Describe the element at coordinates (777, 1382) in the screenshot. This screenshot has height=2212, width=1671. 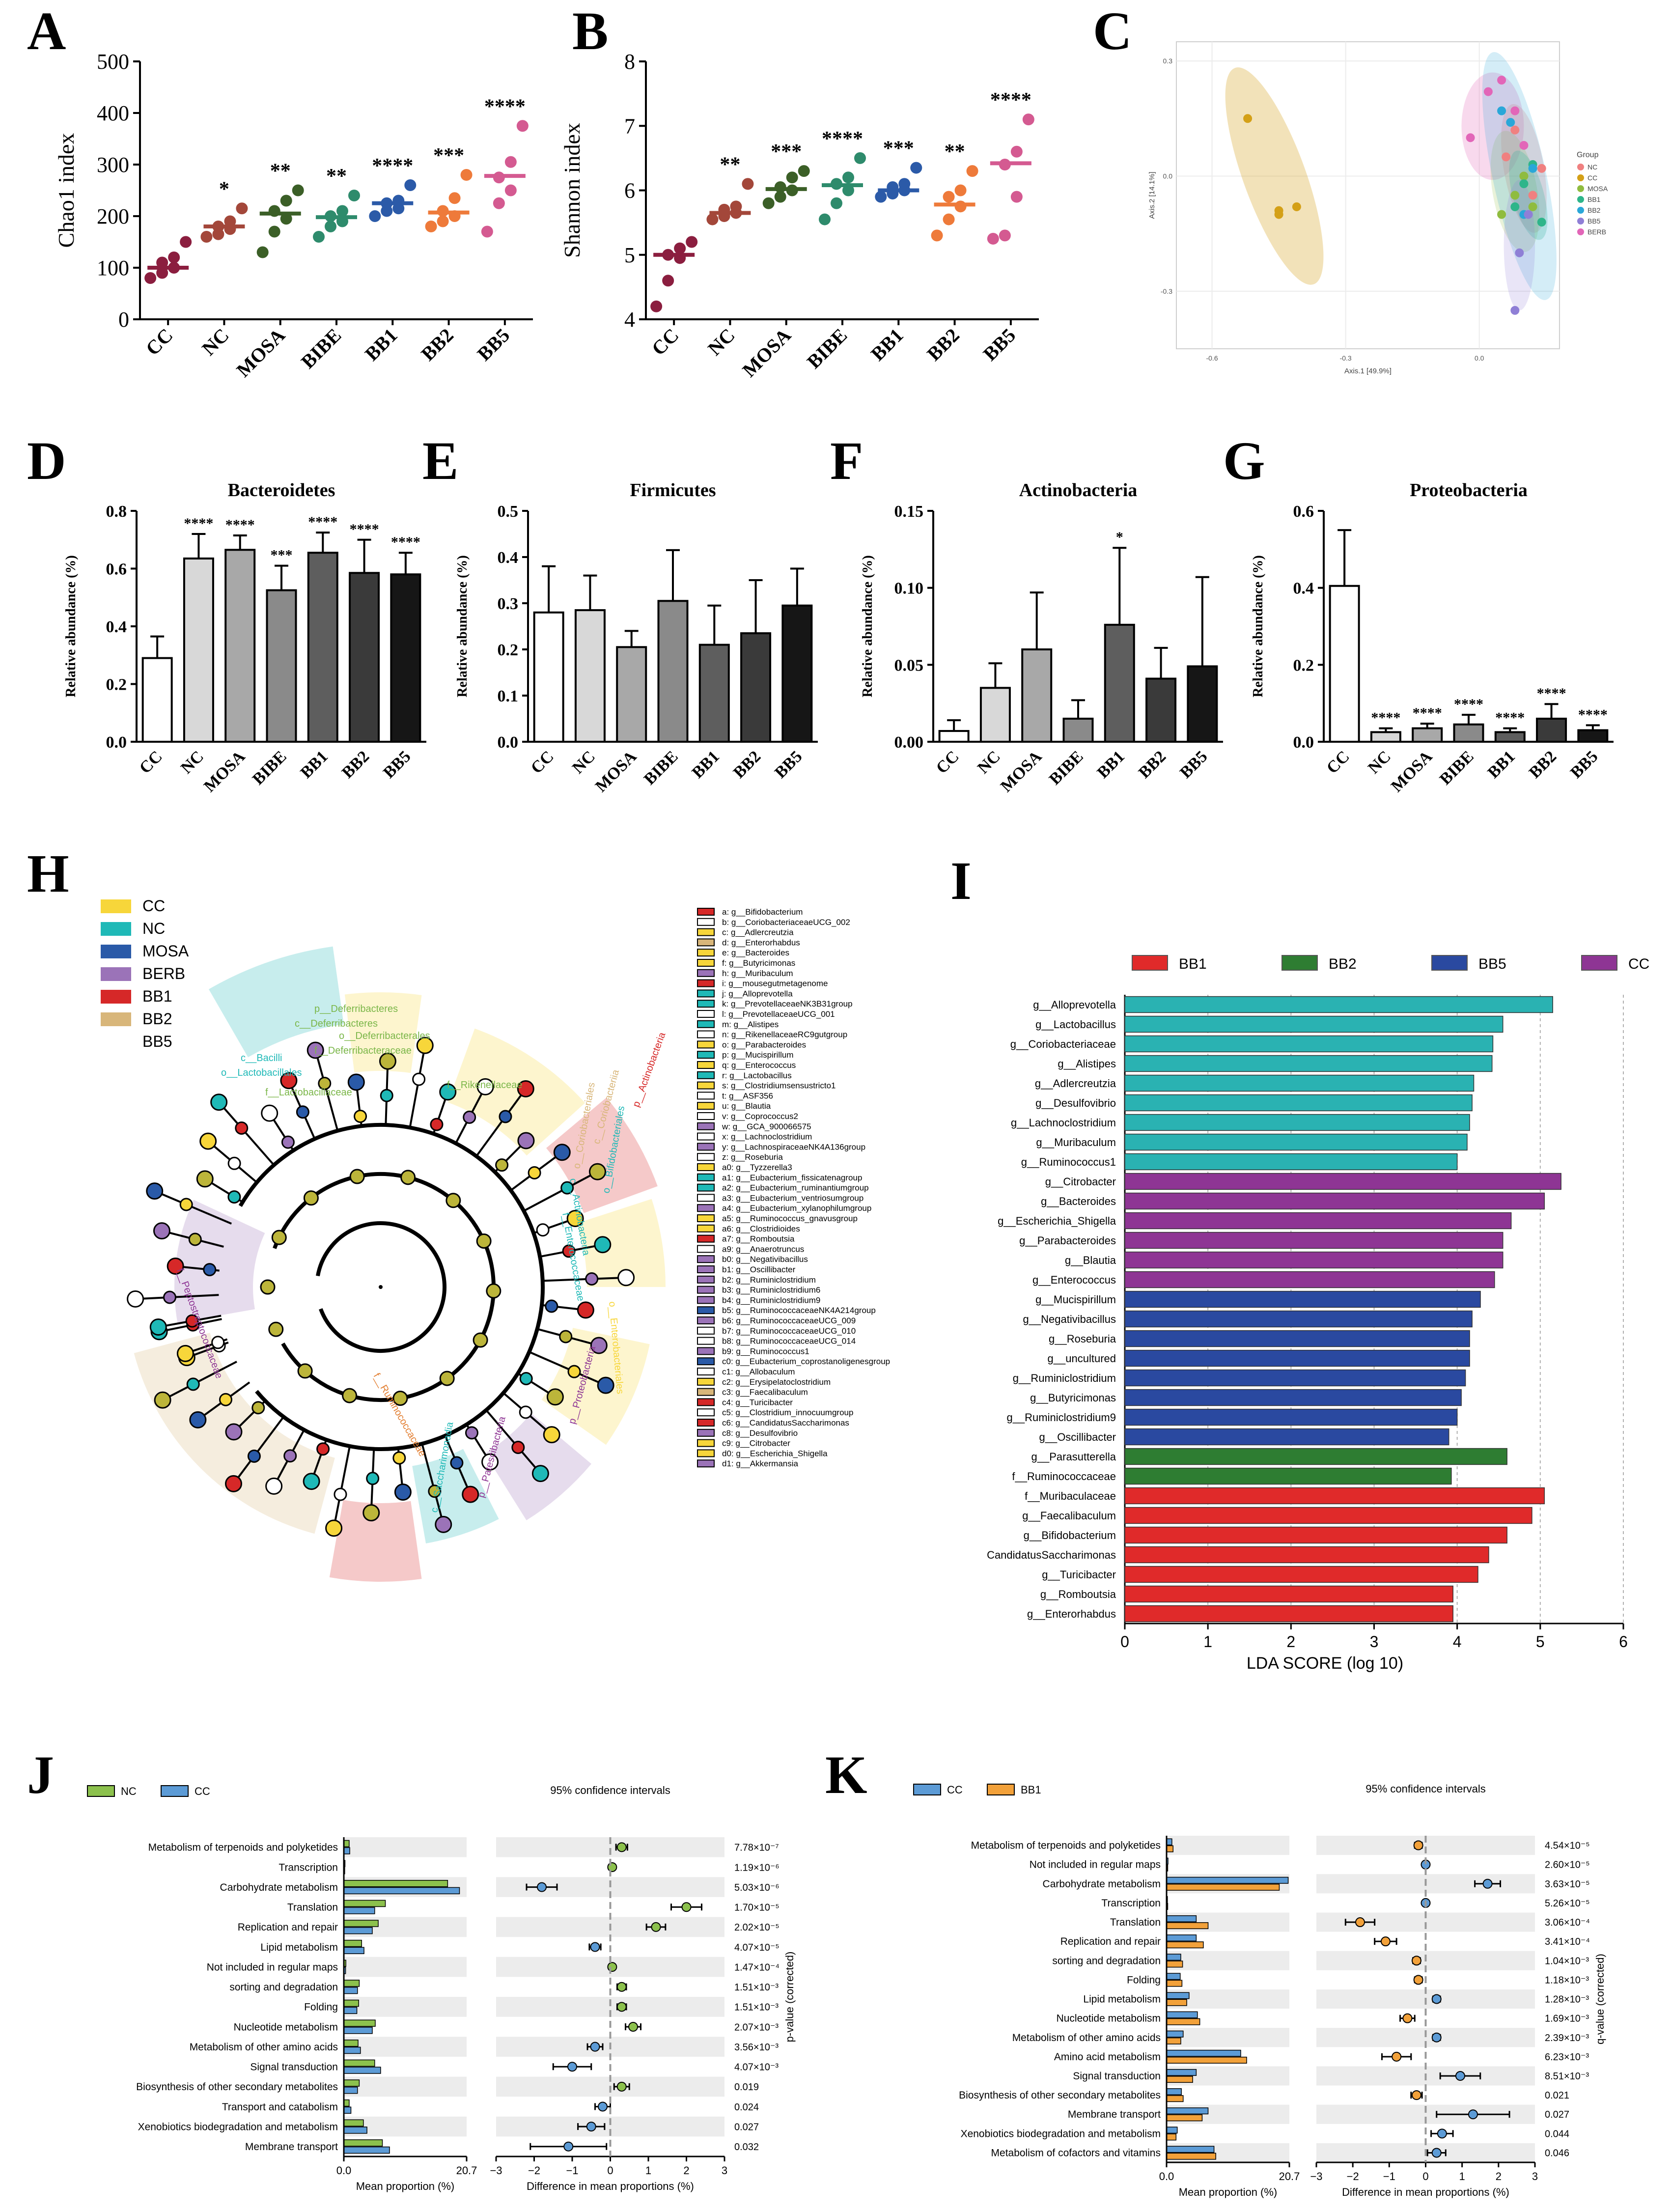
I see `genus-key-label: c2: g__Erysipelatoclostridium` at that location.